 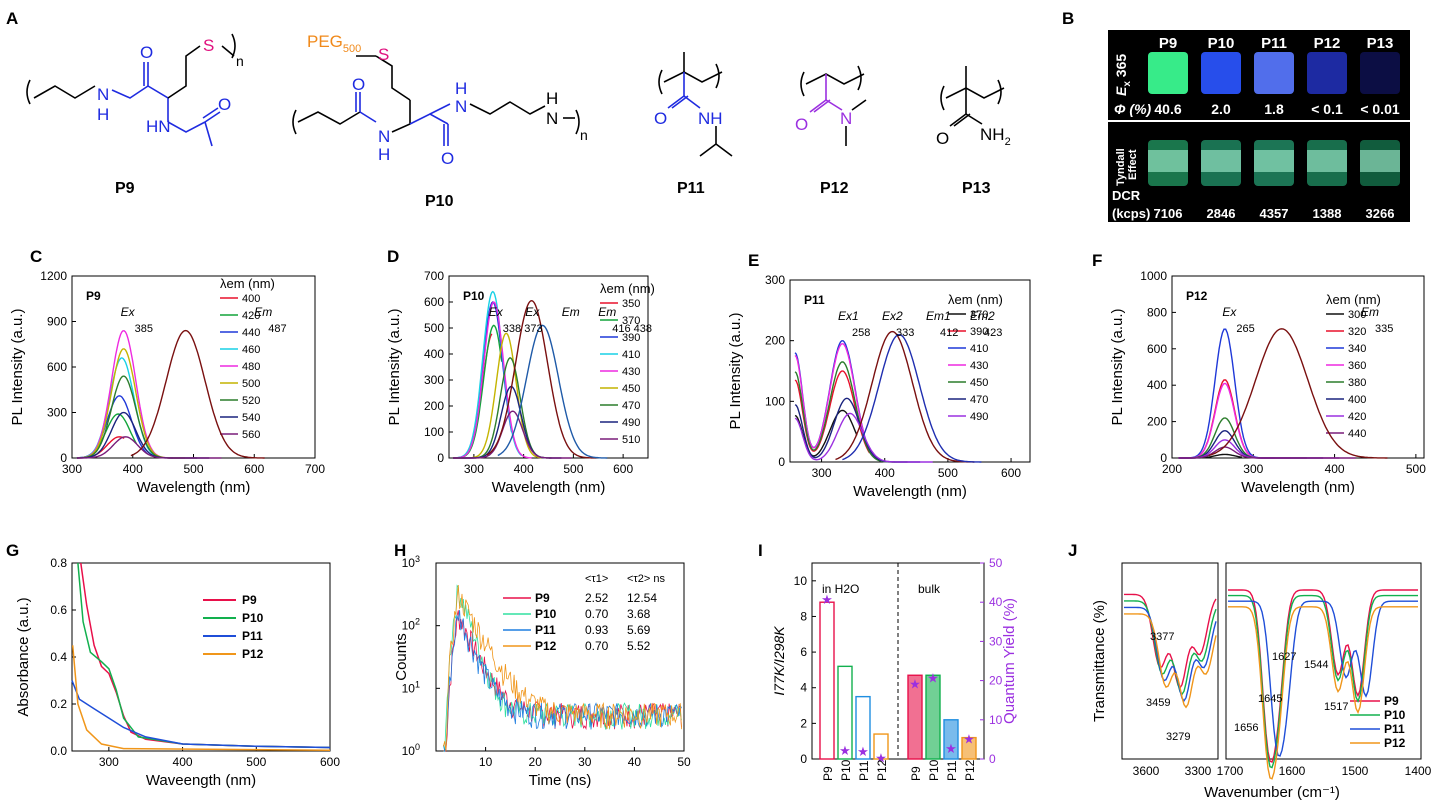 What do you see at coordinates (929, 589) in the screenshot?
I see `group-label: bulk` at bounding box center [929, 589].